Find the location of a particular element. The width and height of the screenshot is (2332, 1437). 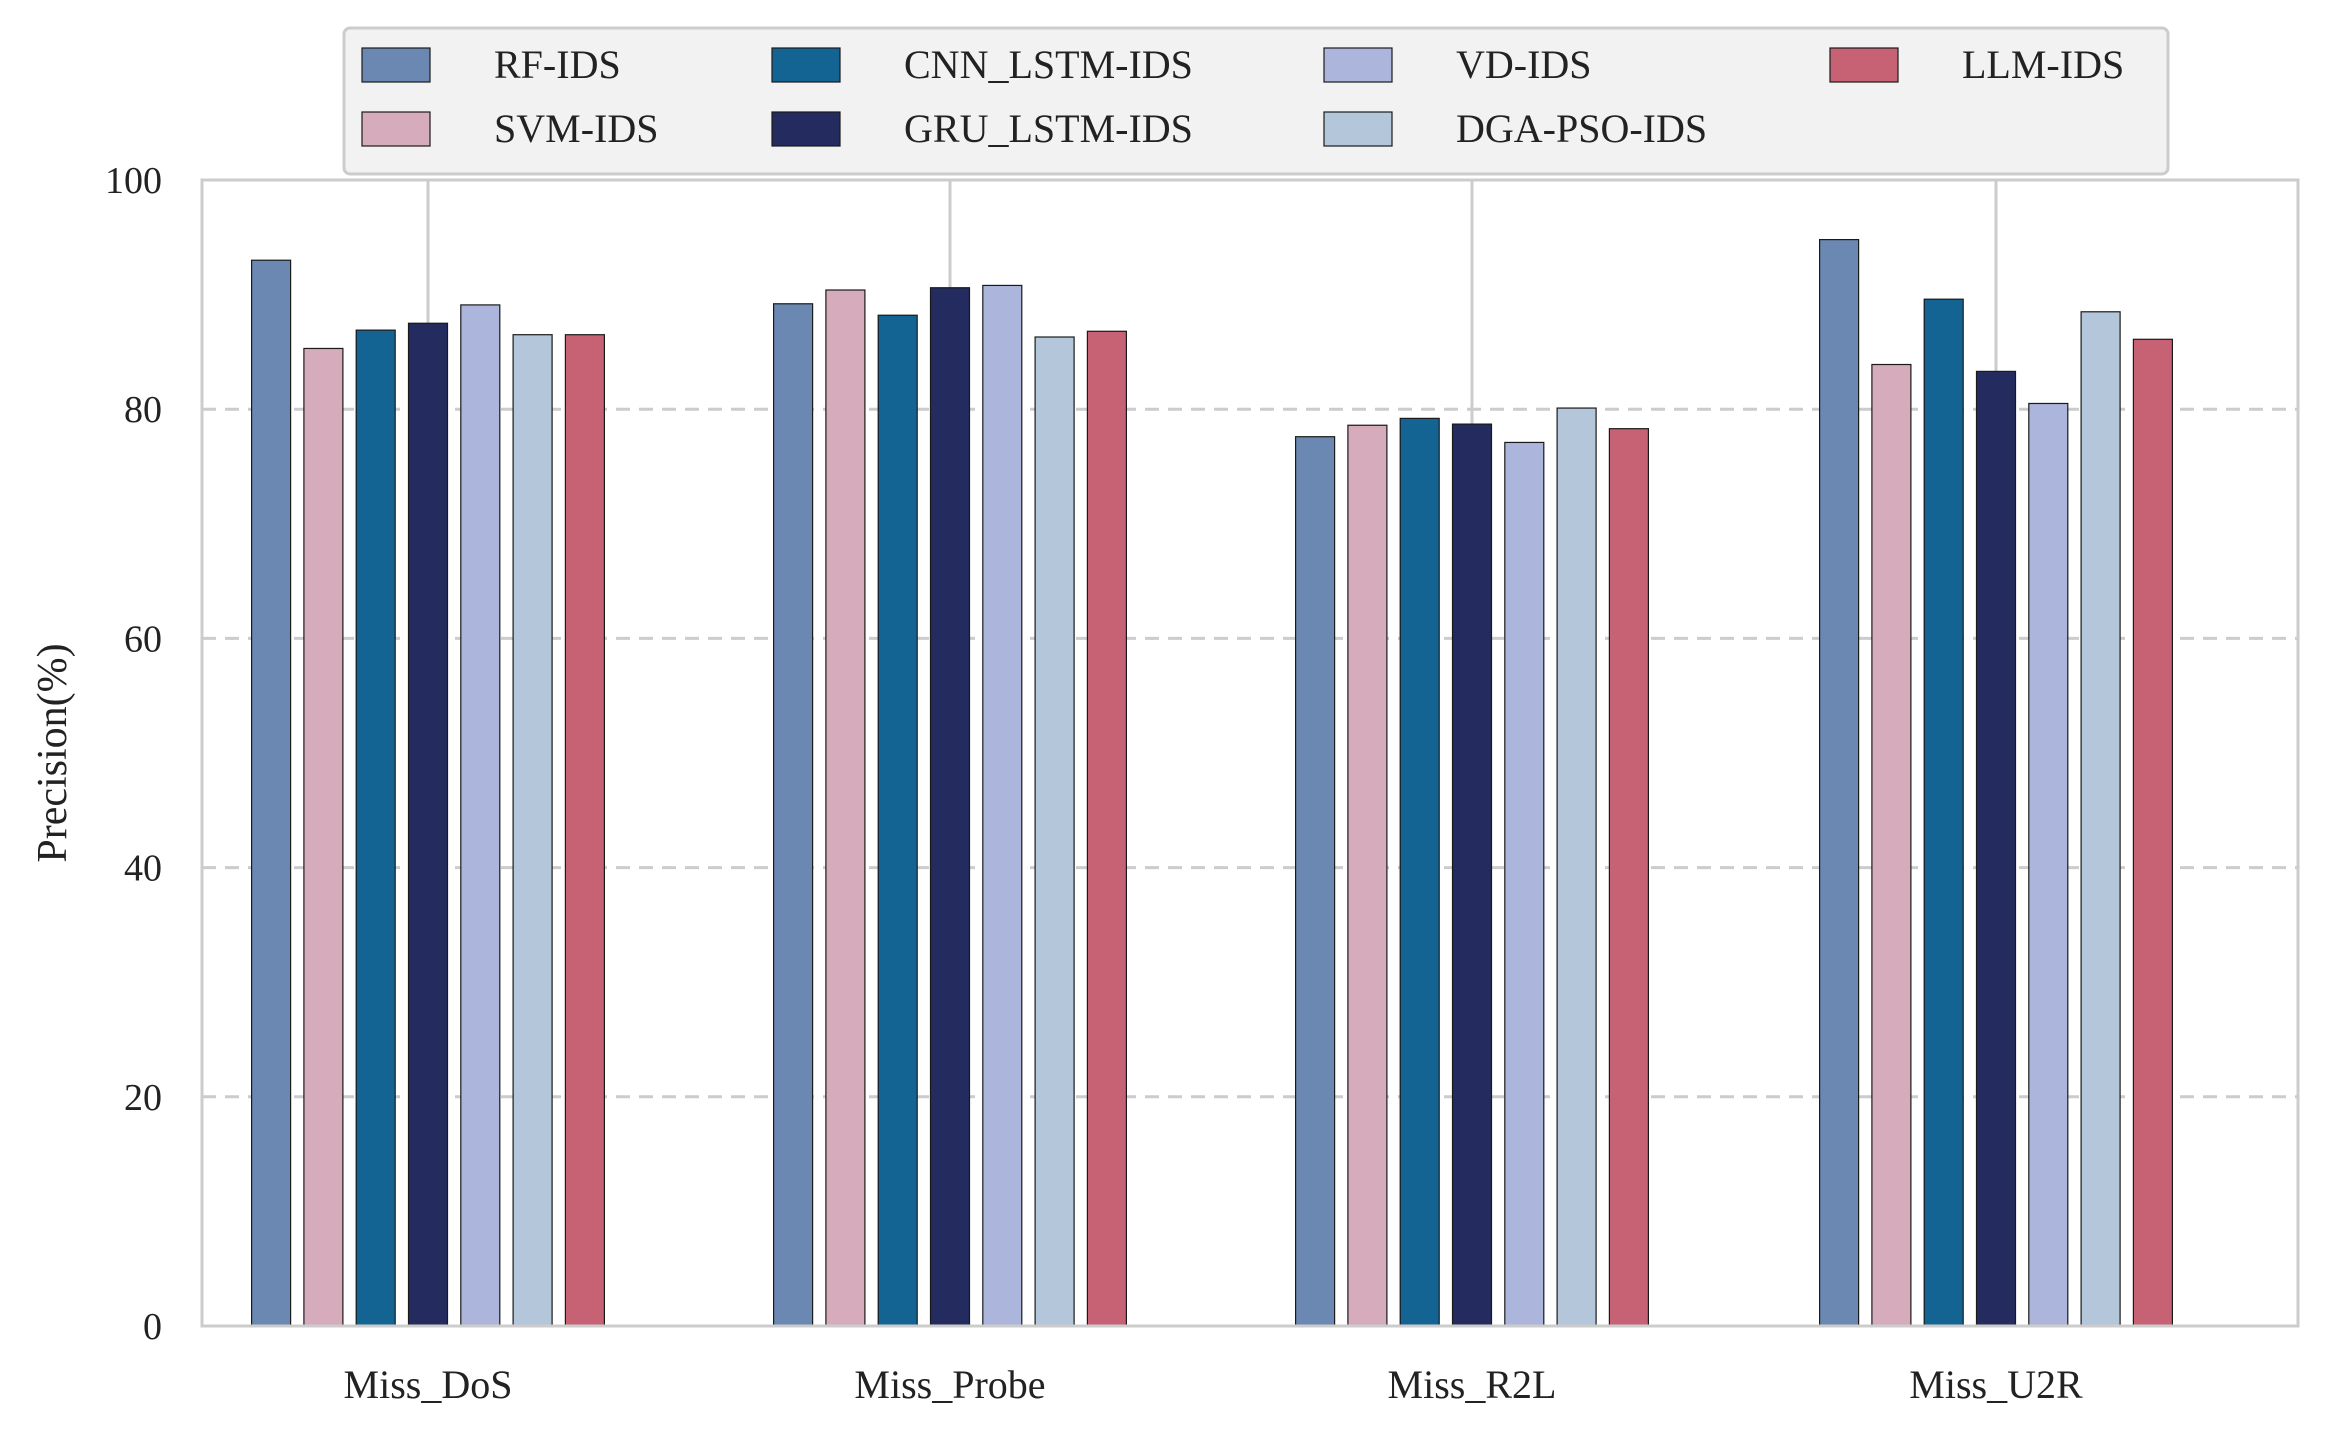

x-tick-label: Miss_U2R is located at coordinates (1996, 1384).